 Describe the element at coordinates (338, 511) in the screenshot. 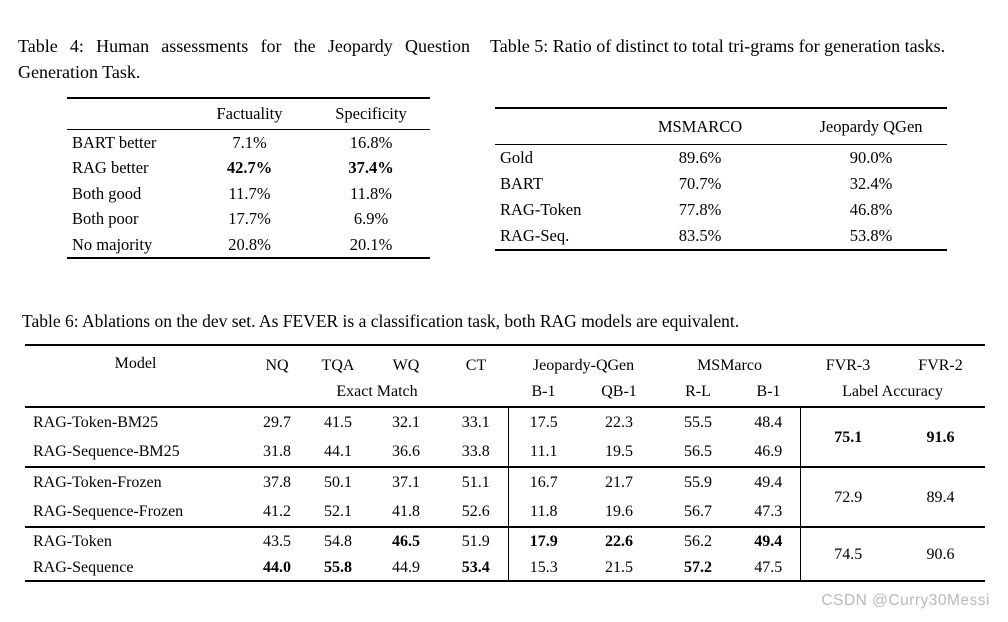

I see `cell-tqa: 52.1` at that location.